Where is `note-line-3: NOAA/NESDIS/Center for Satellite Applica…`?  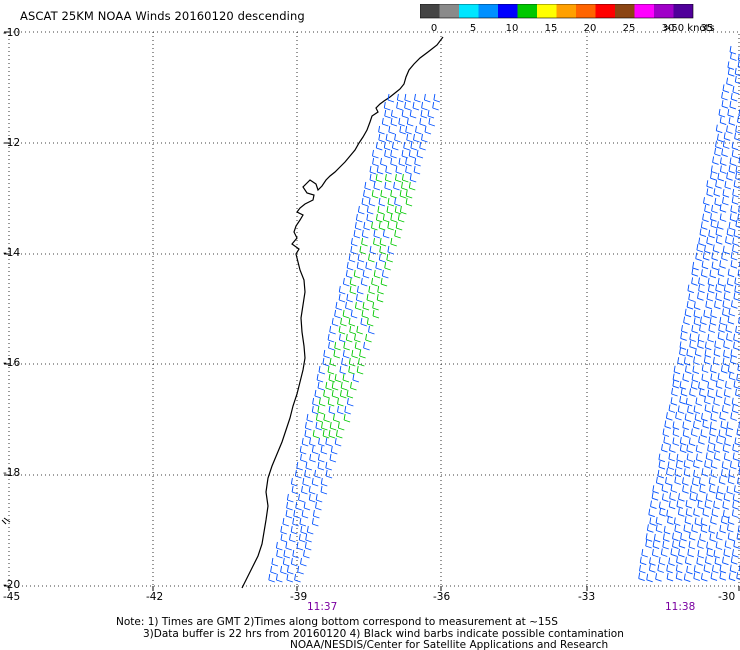
note-line-3: NOAA/NESDIS/Center for Satellite Applica… is located at coordinates (449, 644).